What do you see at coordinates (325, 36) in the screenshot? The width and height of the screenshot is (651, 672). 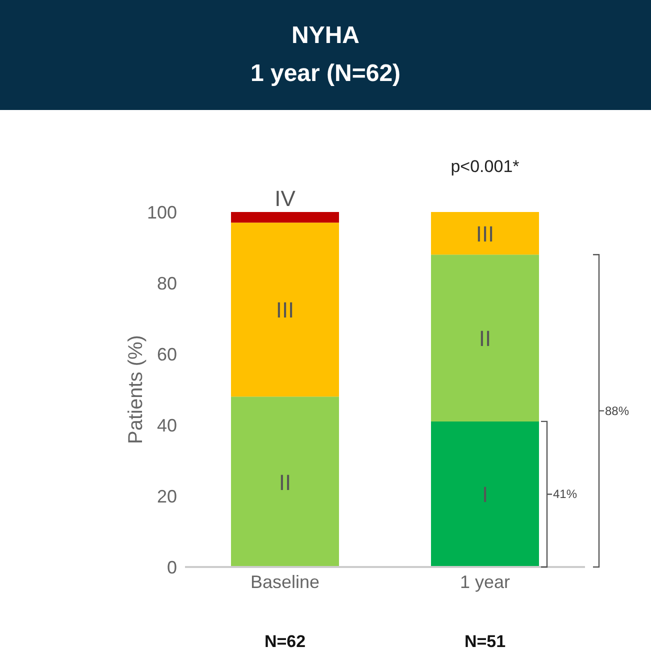 I see `chart-title: NYHA` at bounding box center [325, 36].